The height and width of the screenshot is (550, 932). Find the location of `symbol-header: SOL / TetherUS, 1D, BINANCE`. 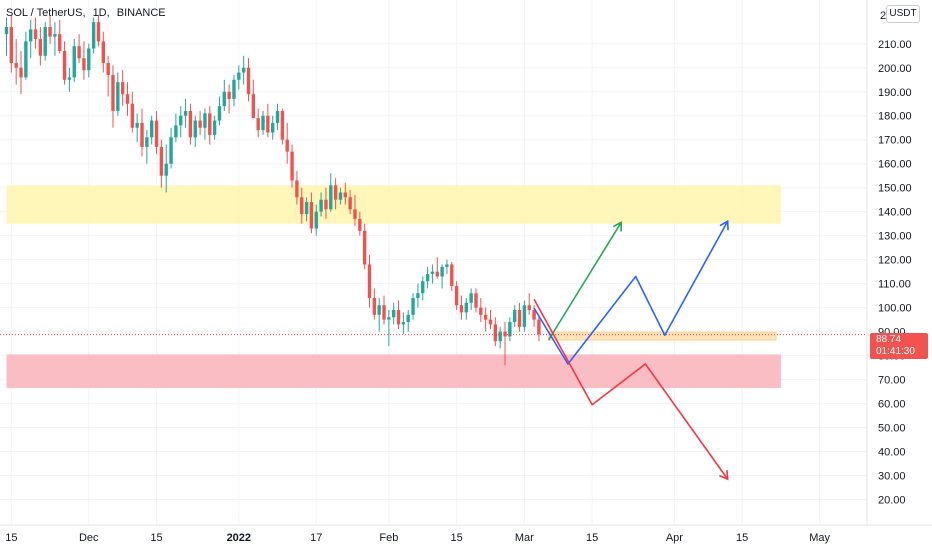

symbol-header: SOL / TetherUS, 1D, BINANCE is located at coordinates (88, 13).